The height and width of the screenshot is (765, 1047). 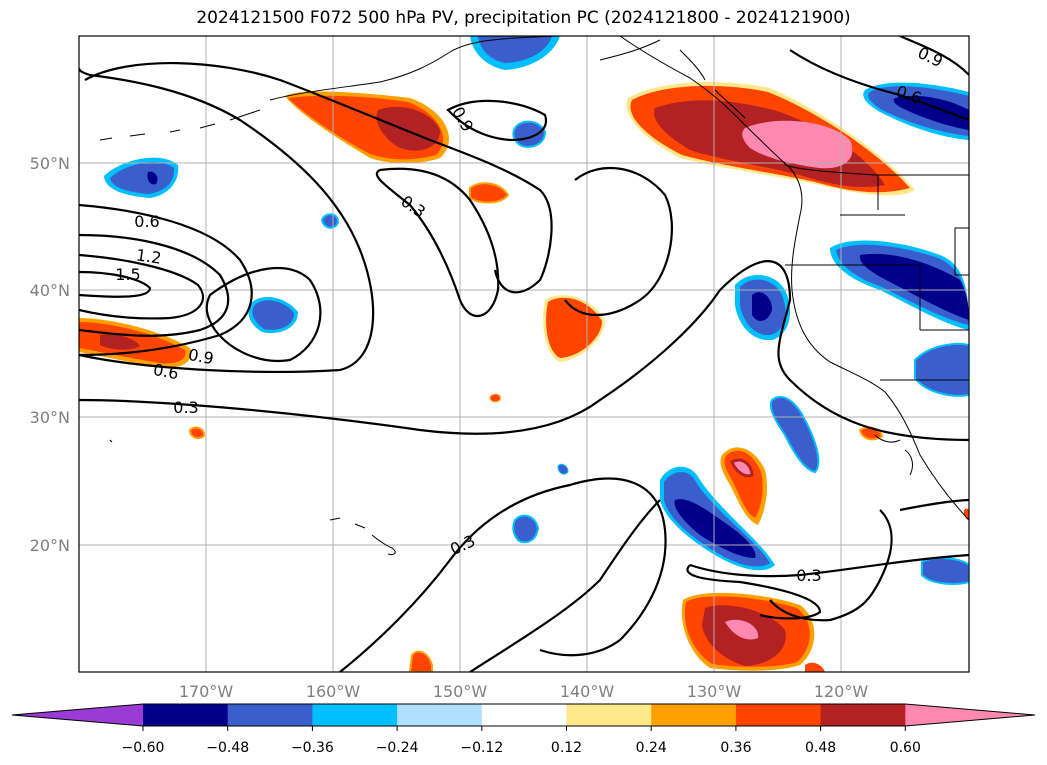 I want to click on precip-area-california-negative, so click(x=763, y=307).